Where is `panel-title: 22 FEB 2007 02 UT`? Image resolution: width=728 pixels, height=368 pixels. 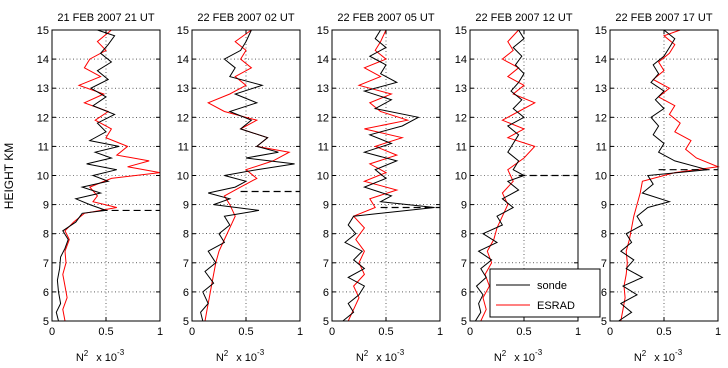
panel-title: 22 FEB 2007 02 UT is located at coordinates (246, 18).